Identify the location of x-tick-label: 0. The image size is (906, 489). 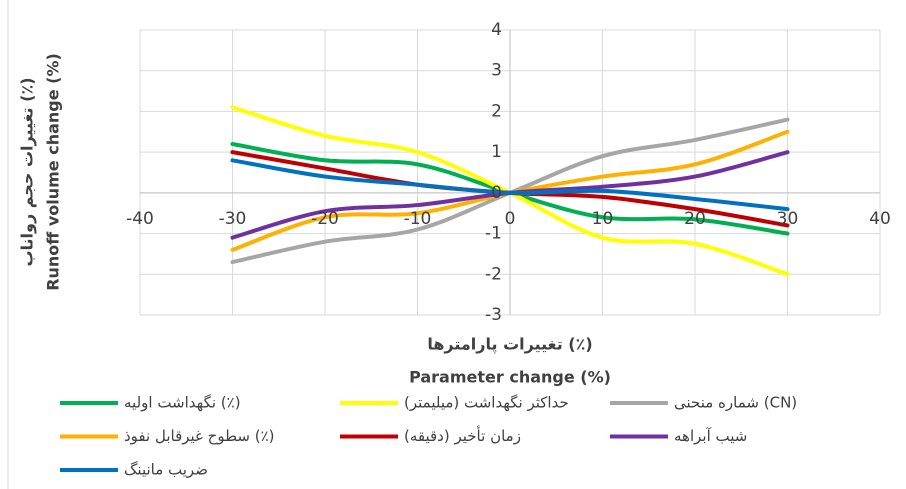
(510, 219).